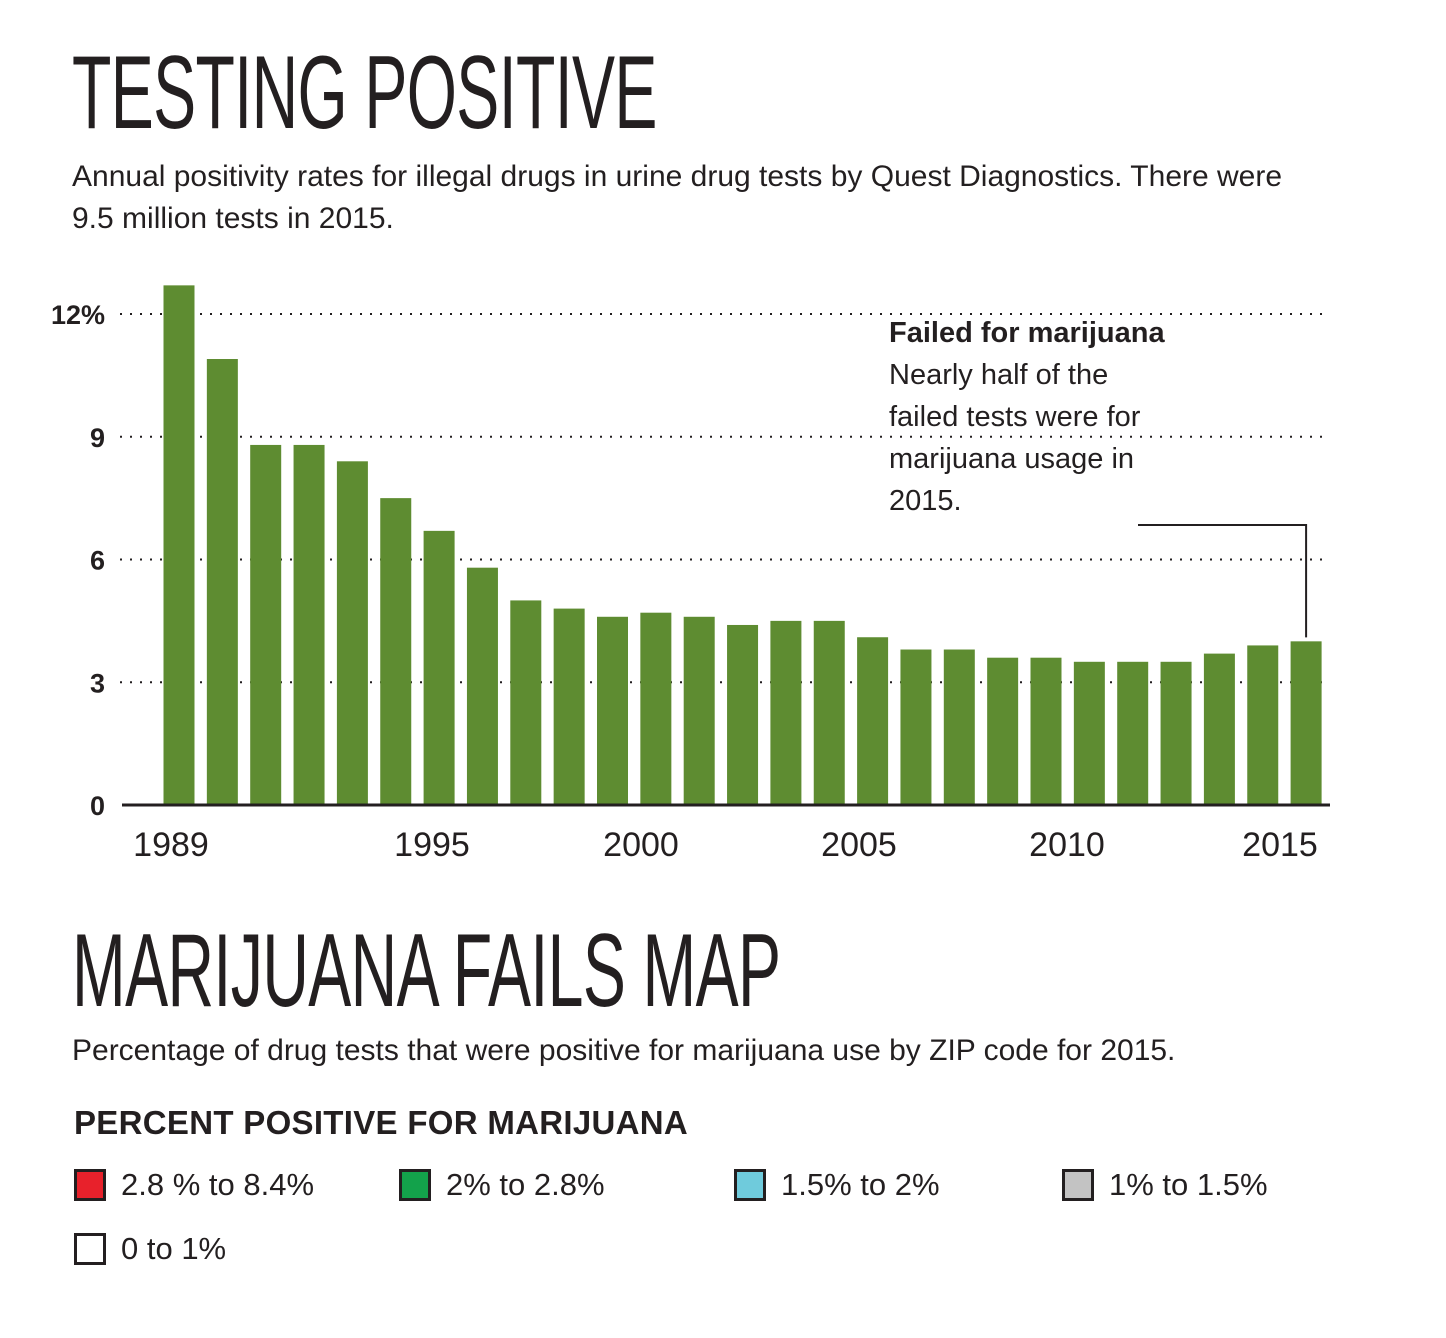  I want to click on annotation-line: Nearly half of the, so click(998, 375).